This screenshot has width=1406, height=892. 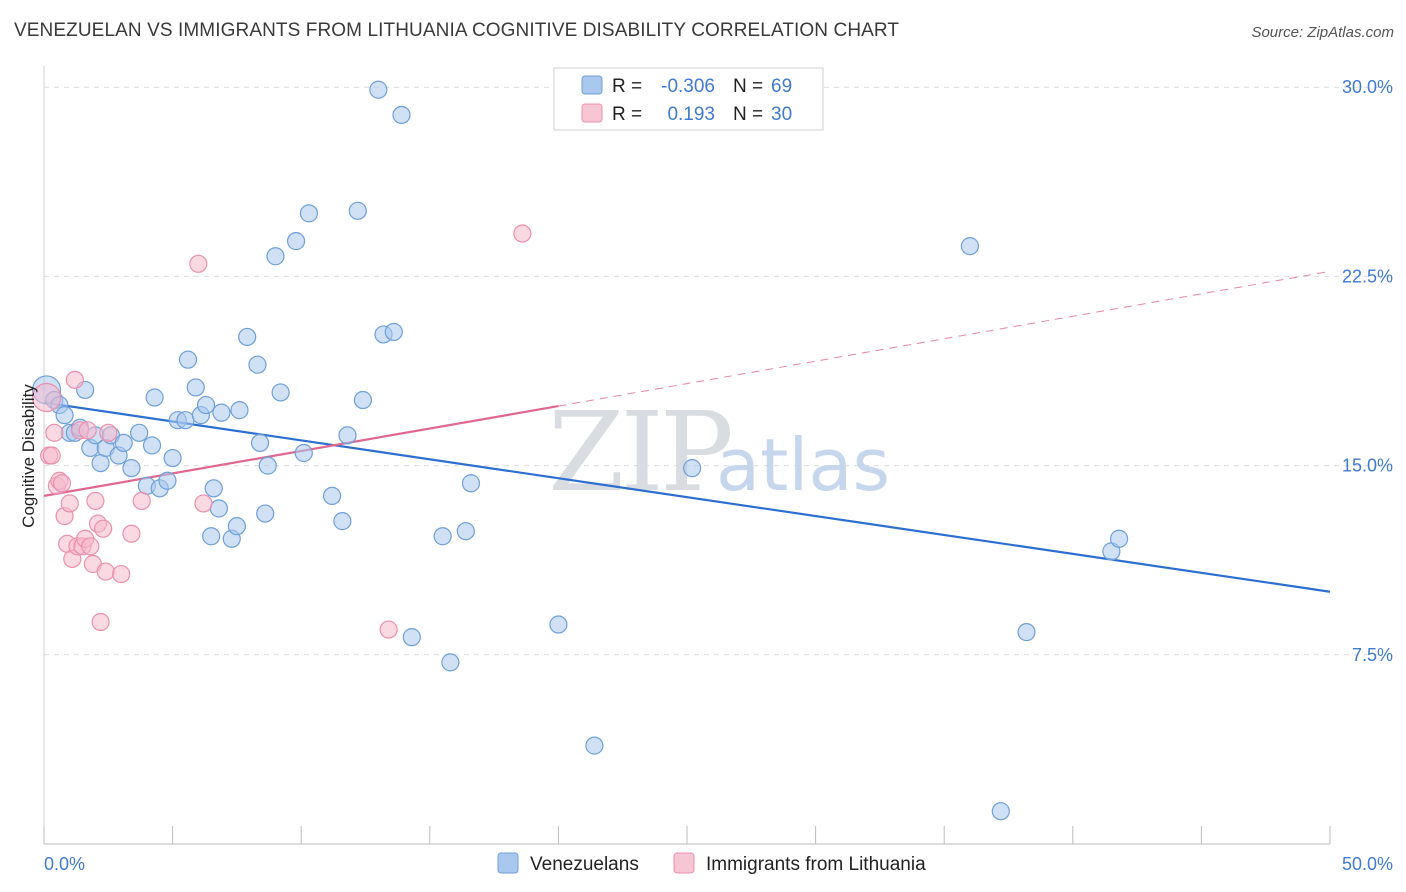 I want to click on y-axis-label: Cognitive Disability, so click(x=28, y=456).